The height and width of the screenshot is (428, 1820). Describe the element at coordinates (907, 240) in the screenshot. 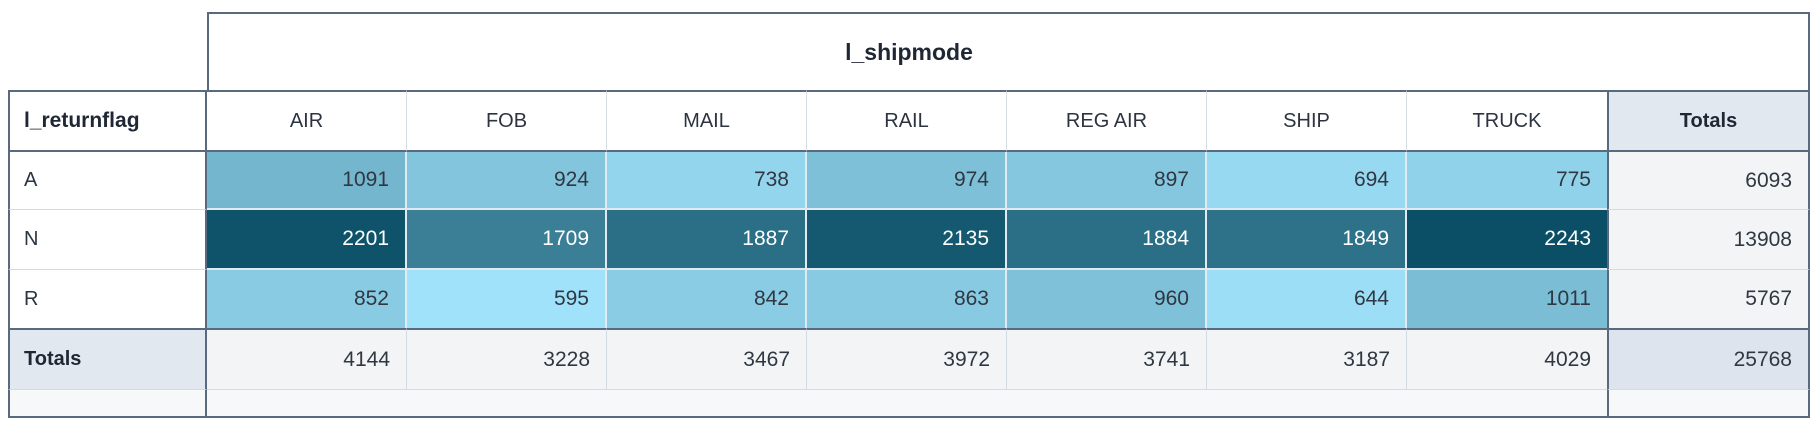

I see `cell-n-rail: 2135` at that location.